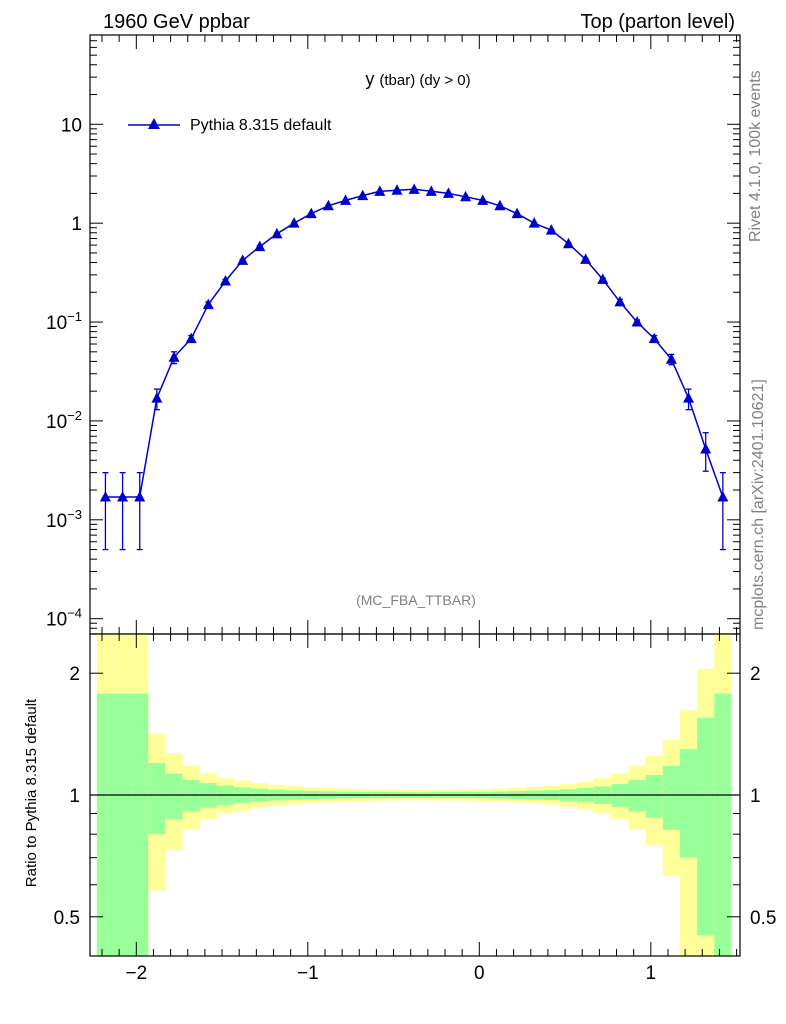 The image size is (786, 1024). Describe the element at coordinates (763, 918) in the screenshot. I see `ratio-y-tick-label-right: 0.5` at that location.